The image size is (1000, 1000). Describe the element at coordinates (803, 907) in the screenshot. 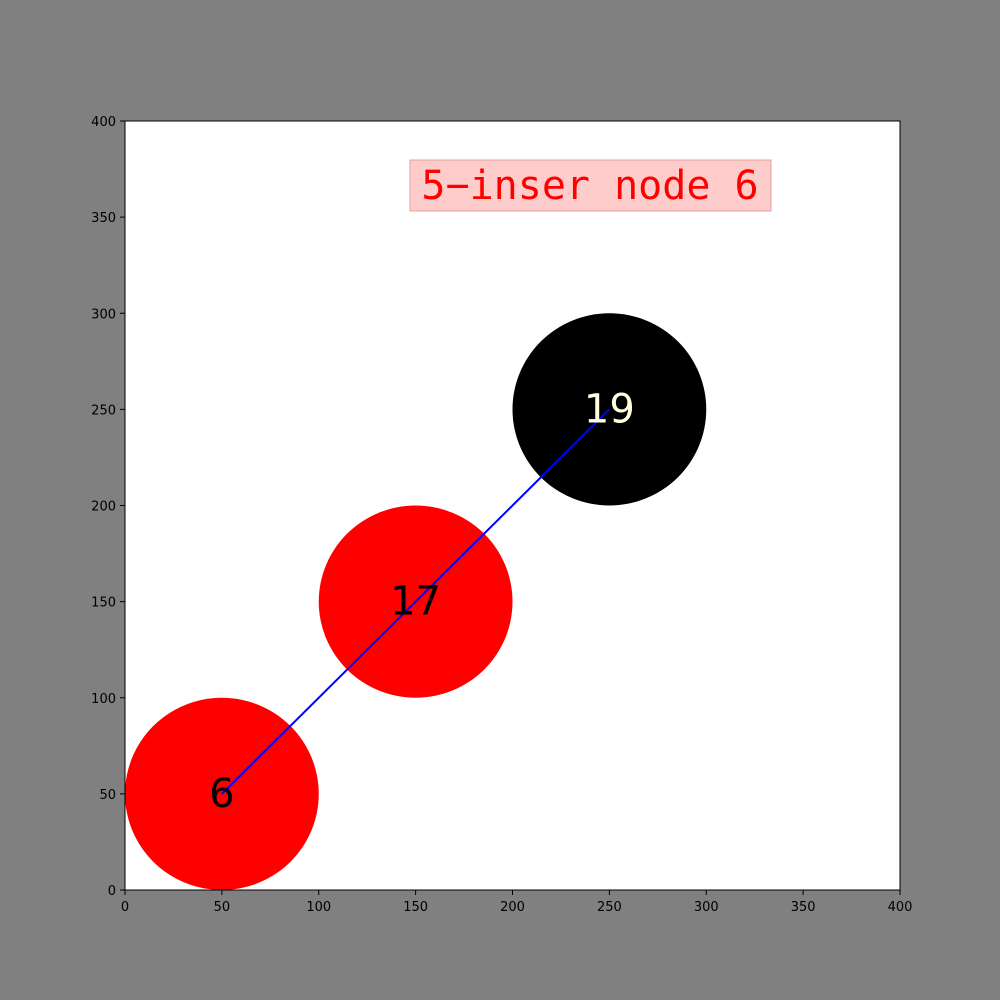

I see `x-tick-label: 350` at that location.